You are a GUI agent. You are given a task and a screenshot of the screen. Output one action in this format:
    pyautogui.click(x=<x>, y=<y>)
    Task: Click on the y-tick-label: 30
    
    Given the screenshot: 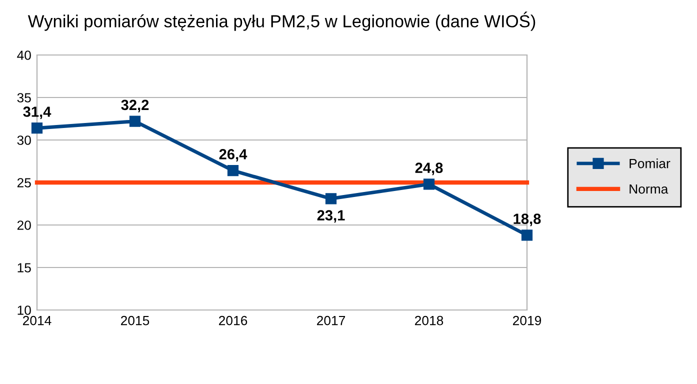 What is the action you would take?
    pyautogui.click(x=24, y=140)
    